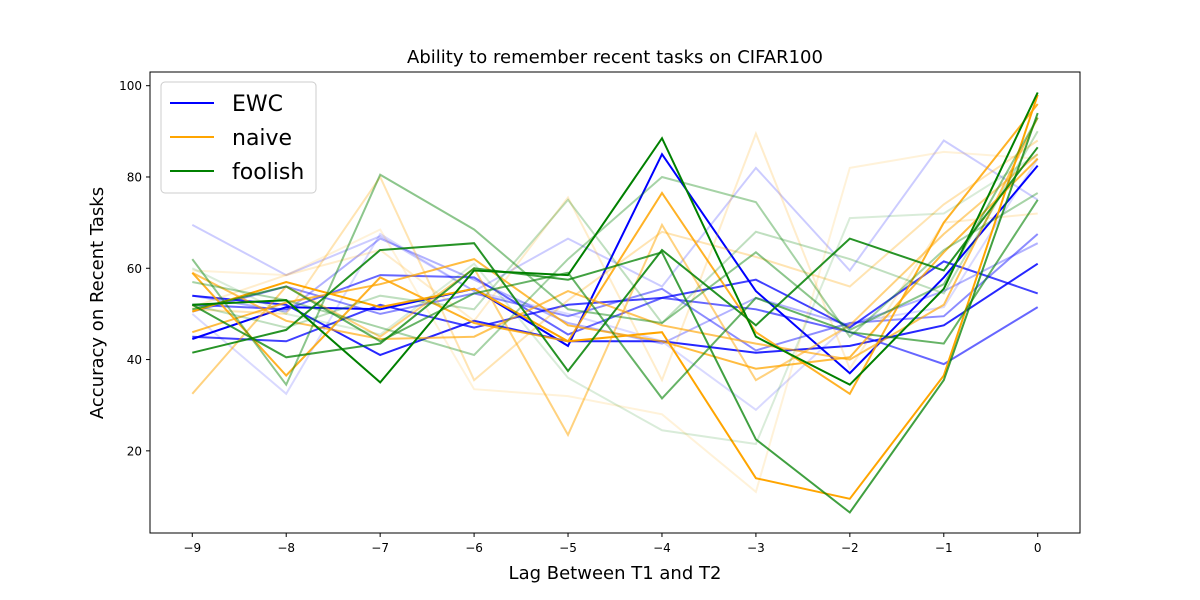 The height and width of the screenshot is (600, 1200). Describe the element at coordinates (192, 548) in the screenshot. I see `x-tick-label: −9` at that location.